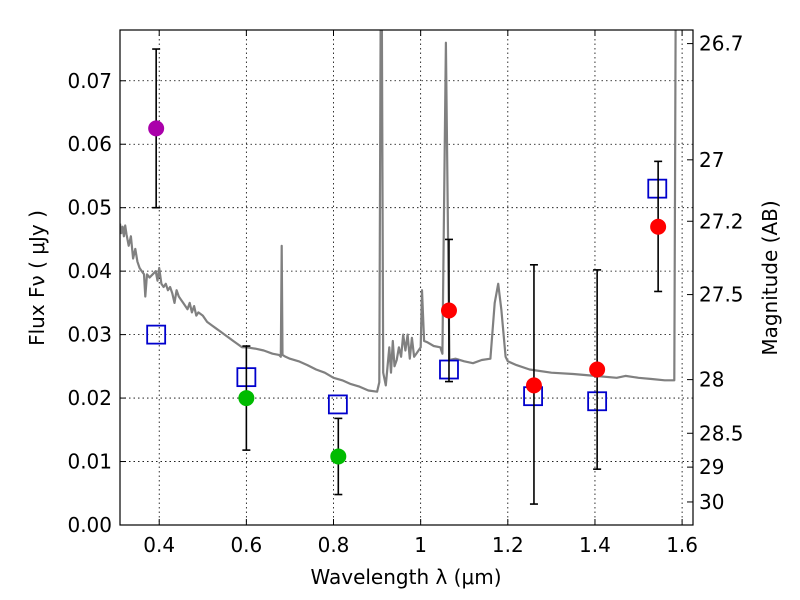 The image size is (800, 600). I want to click on x-tick-label: 1.6, so click(682, 545).